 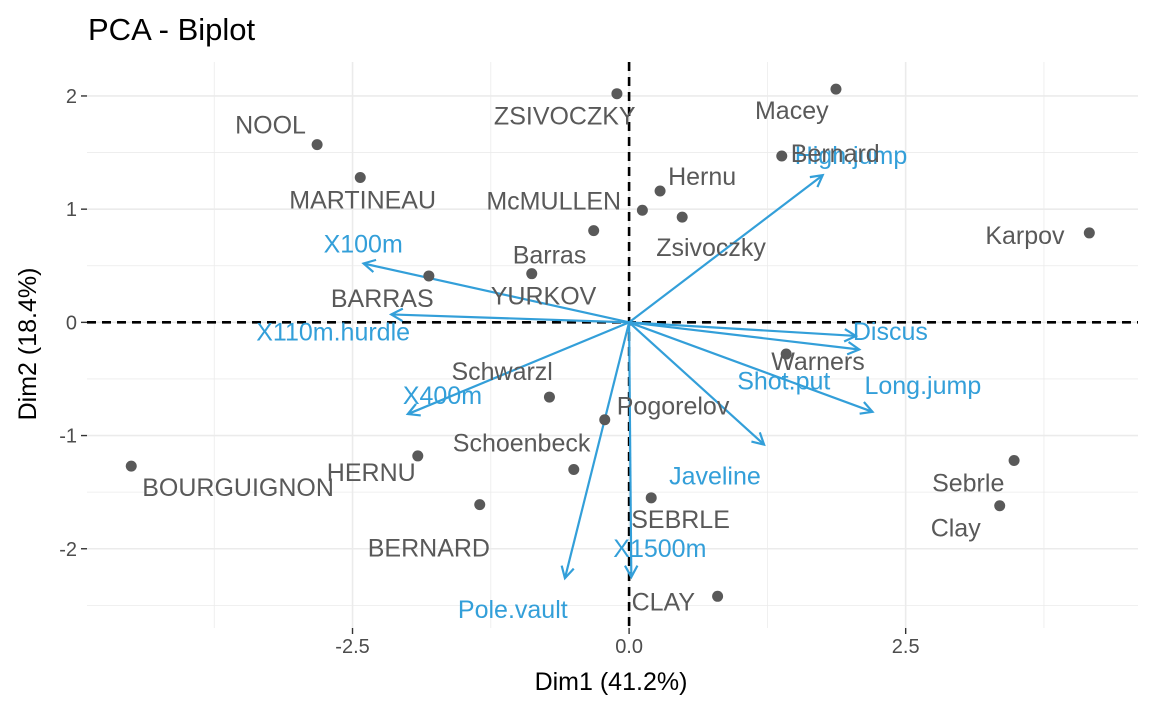 I want to click on variable-arrow-x1500m, so click(x=630, y=450).